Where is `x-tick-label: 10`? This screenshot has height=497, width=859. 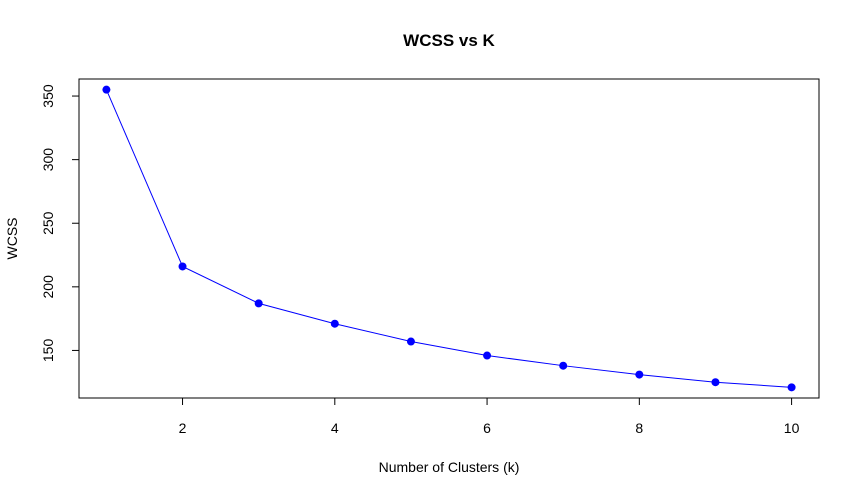 x-tick-label: 10 is located at coordinates (792, 428).